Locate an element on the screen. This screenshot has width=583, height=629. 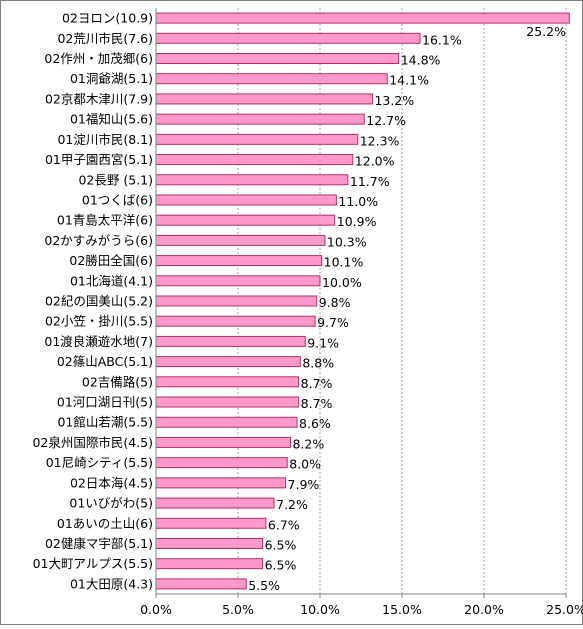
value-label: 12.3% is located at coordinates (380, 140).